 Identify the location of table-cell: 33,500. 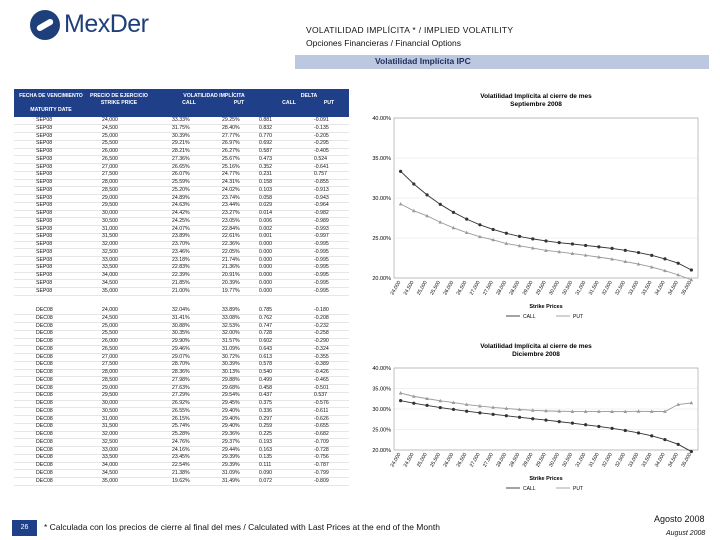
(110, 267).